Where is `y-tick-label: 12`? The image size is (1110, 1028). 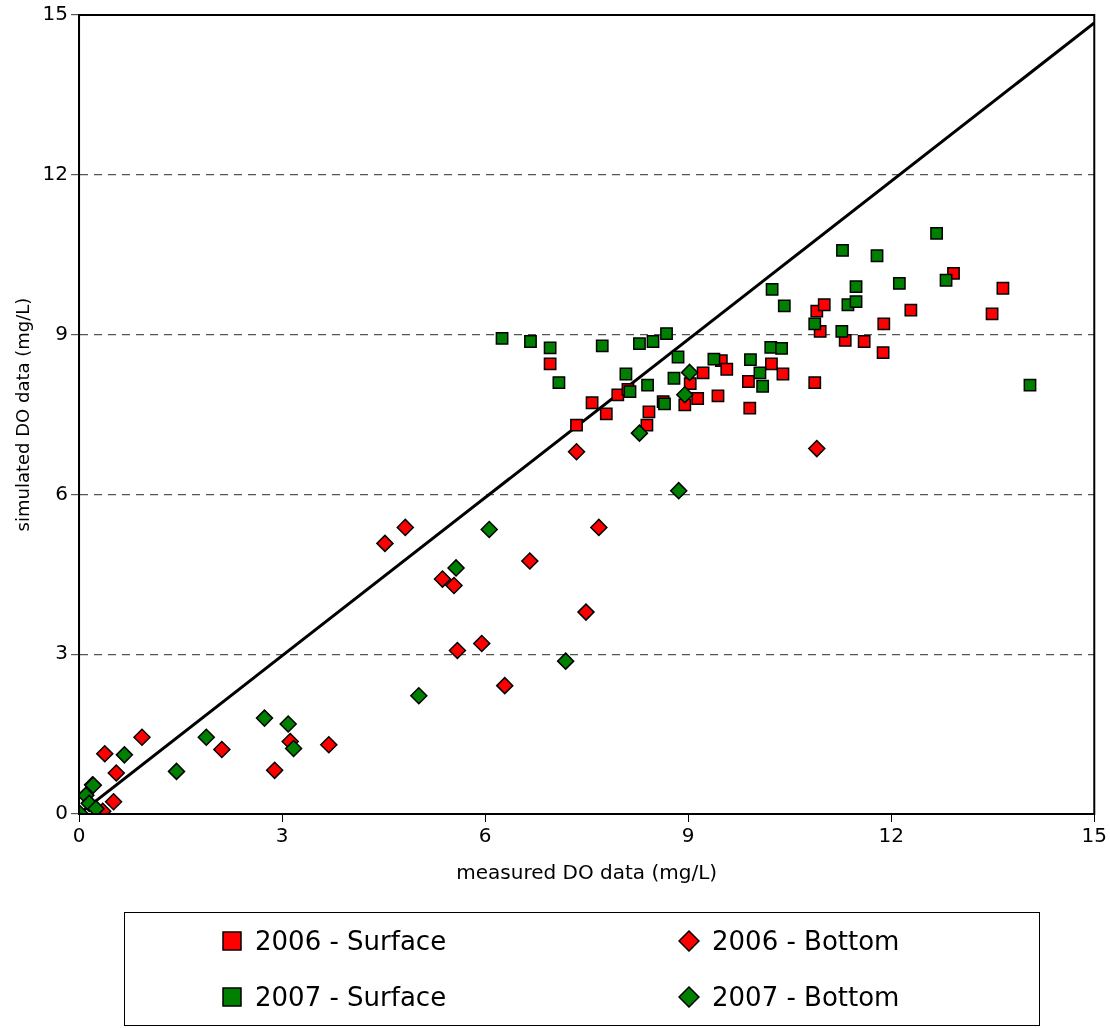 y-tick-label: 12 is located at coordinates (55, 173).